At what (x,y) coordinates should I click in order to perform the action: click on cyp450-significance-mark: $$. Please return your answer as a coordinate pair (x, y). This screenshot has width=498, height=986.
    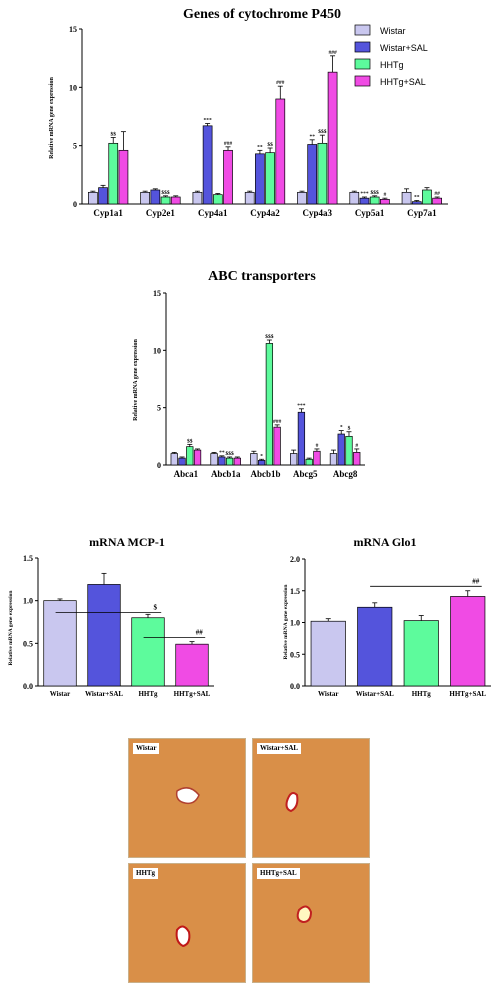
    Looking at the image, I should click on (270, 144).